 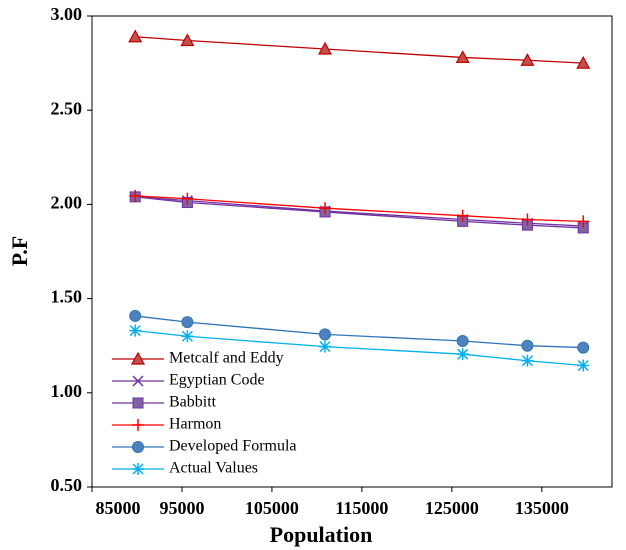 I want to click on y-tick-label: 0.50, so click(x=67, y=485).